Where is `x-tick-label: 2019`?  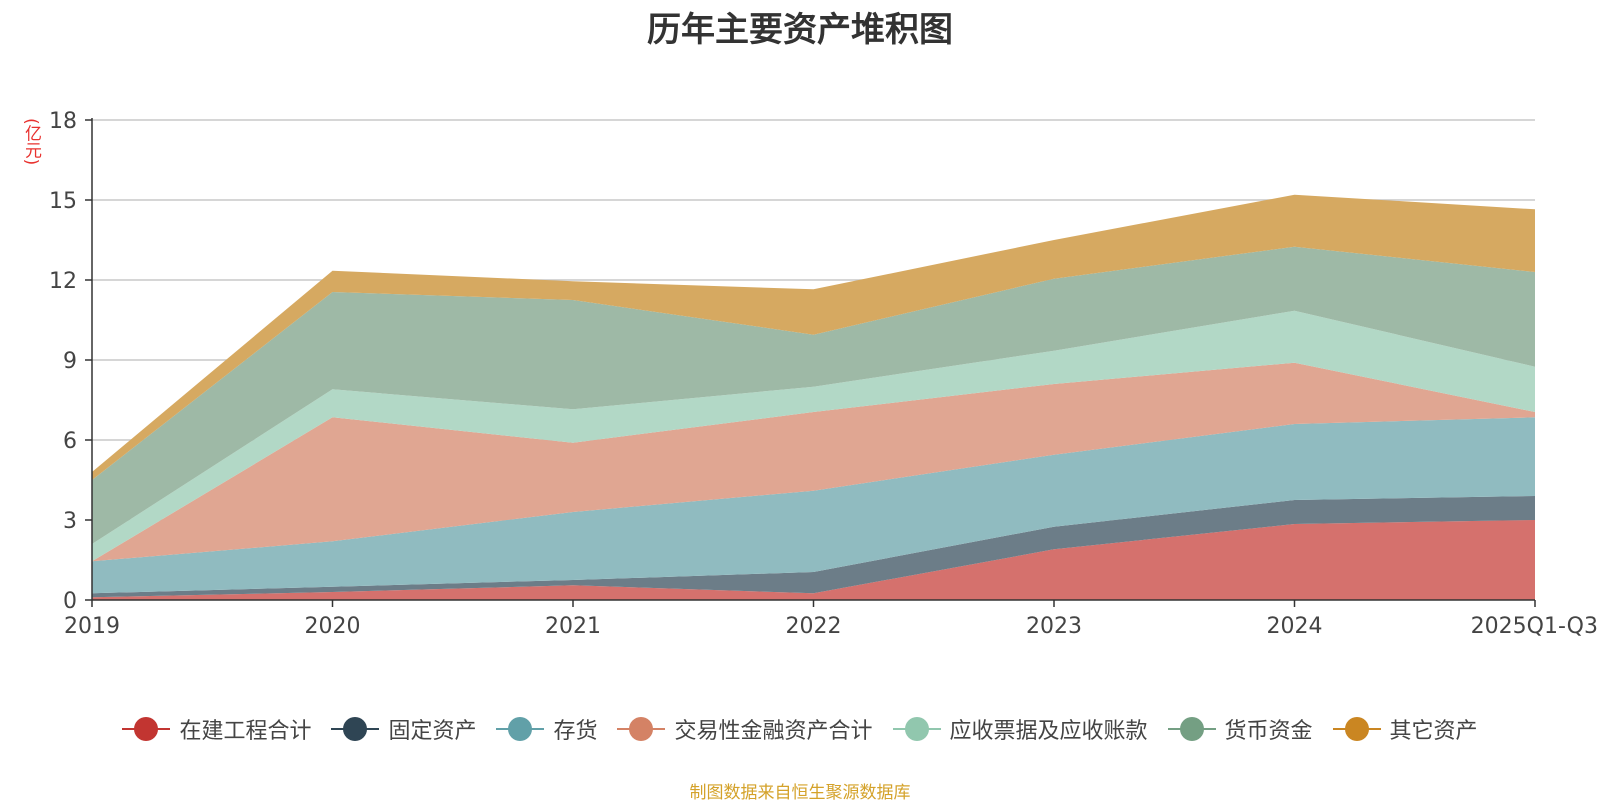
x-tick-label: 2019 is located at coordinates (92, 626).